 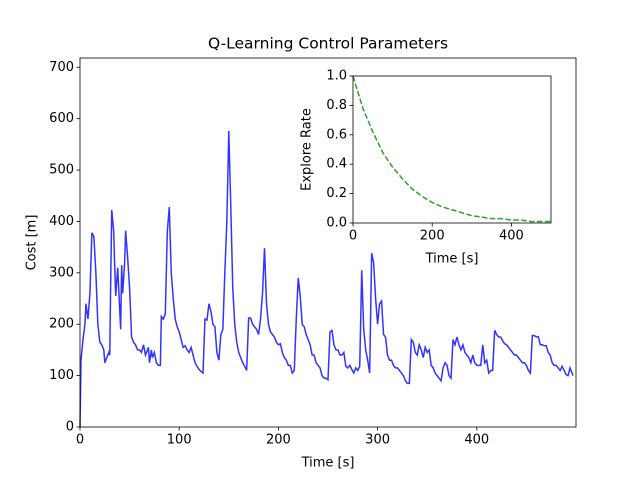 What do you see at coordinates (61, 118) in the screenshot?
I see `y-tick-label: 600` at bounding box center [61, 118].